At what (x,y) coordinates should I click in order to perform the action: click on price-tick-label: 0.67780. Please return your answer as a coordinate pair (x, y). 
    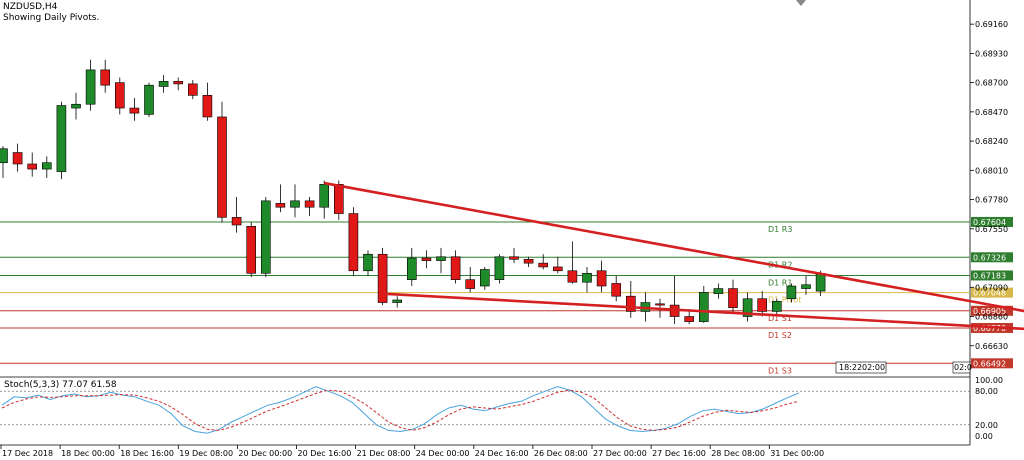
    Looking at the image, I should click on (991, 200).